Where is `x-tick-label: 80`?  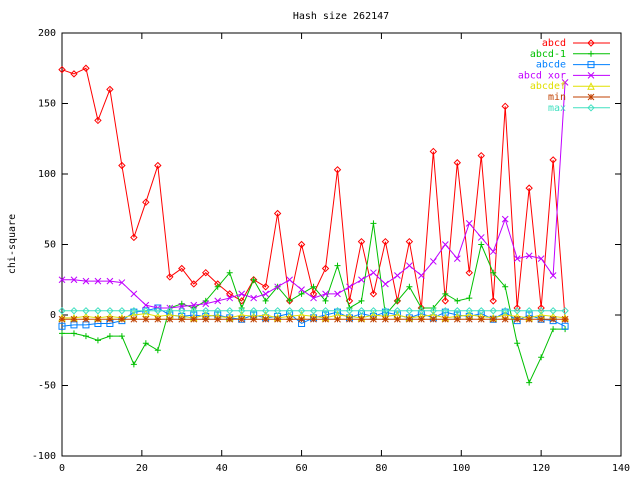
x-tick-label: 80 is located at coordinates (381, 468).